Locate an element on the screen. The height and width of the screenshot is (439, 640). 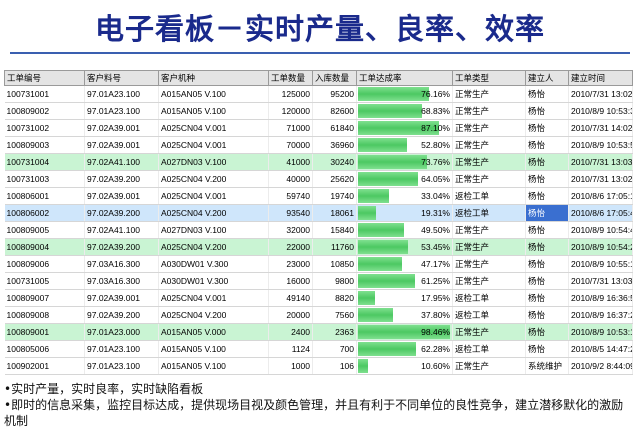
cell: 100806002 is located at coordinates (44, 213).